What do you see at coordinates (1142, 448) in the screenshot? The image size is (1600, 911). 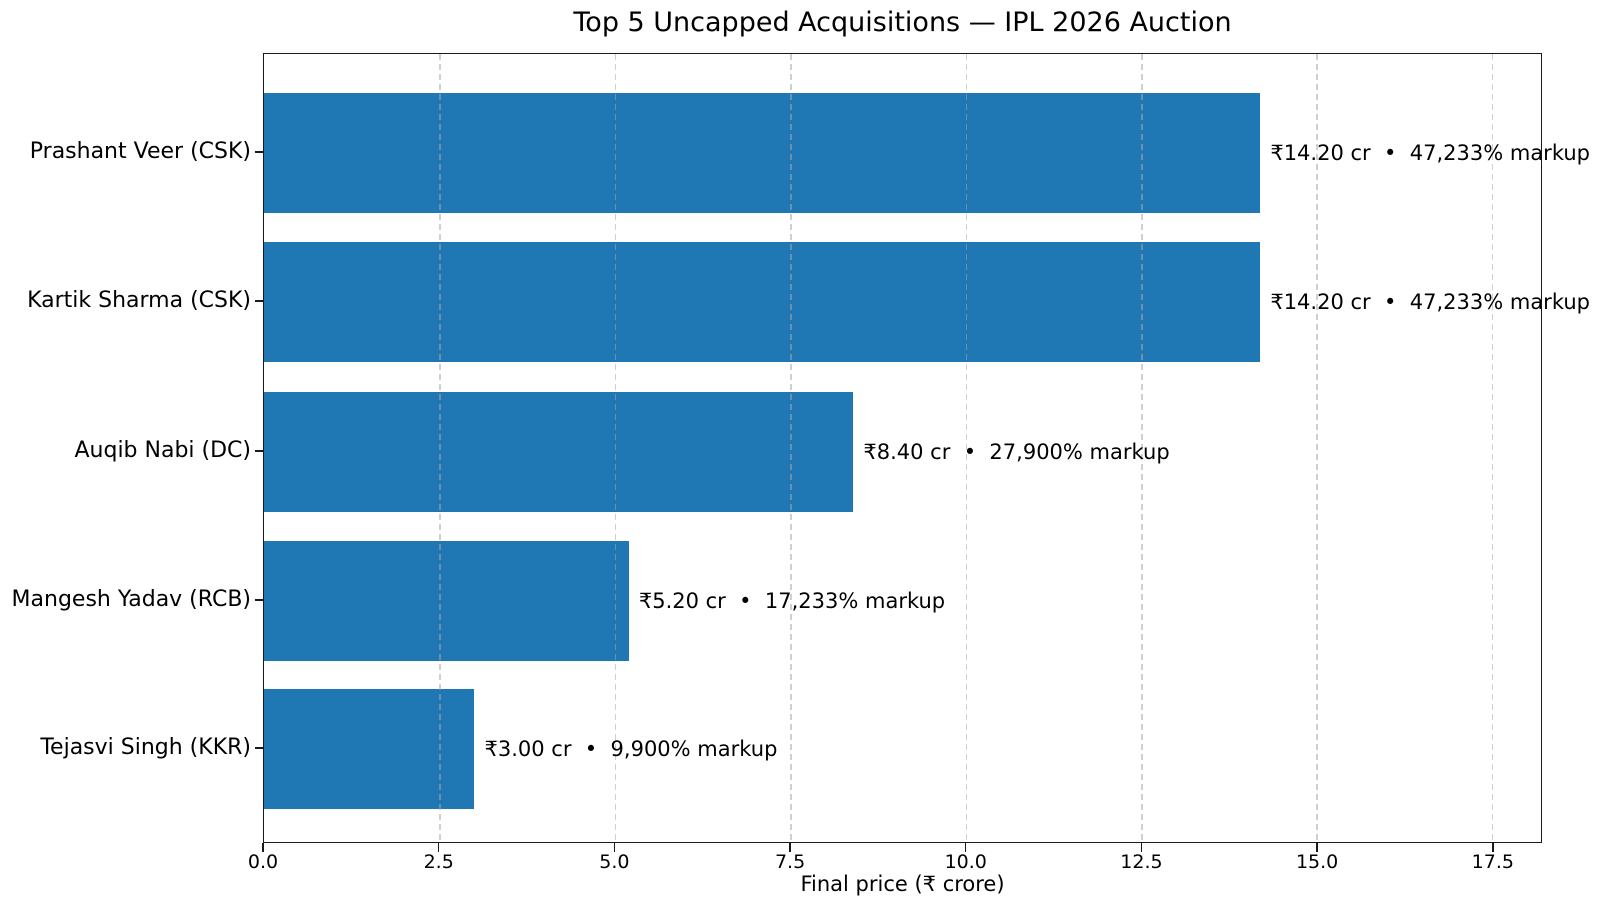 I see `gridline-x-12.5` at bounding box center [1142, 448].